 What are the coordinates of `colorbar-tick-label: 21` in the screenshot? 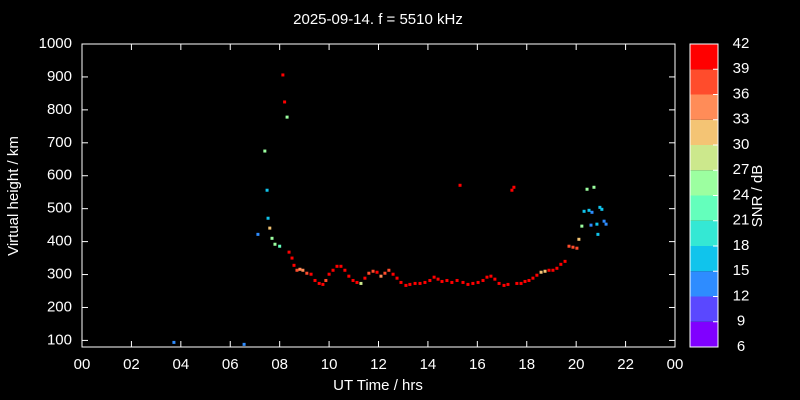 It's located at (741, 220).